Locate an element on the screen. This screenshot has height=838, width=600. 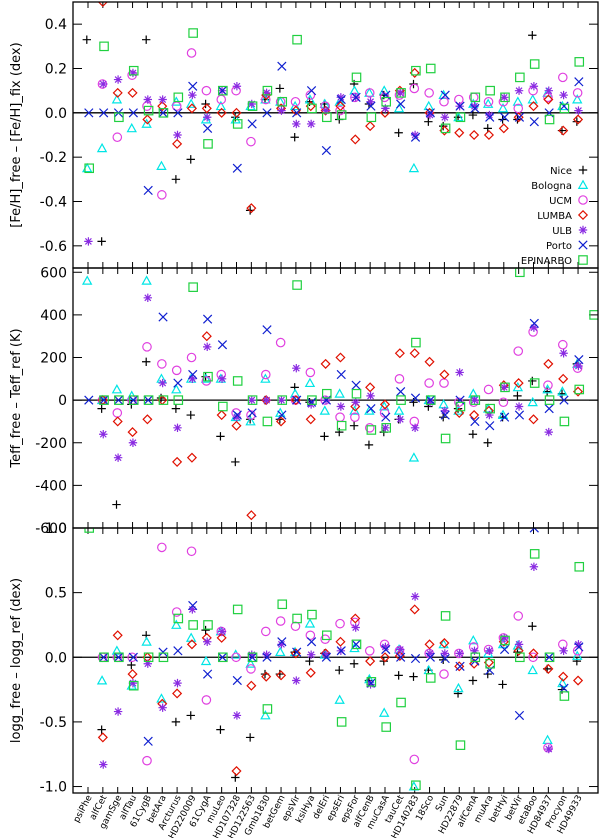
y-tick-label: 0.4 is located at coordinates (56, 25).